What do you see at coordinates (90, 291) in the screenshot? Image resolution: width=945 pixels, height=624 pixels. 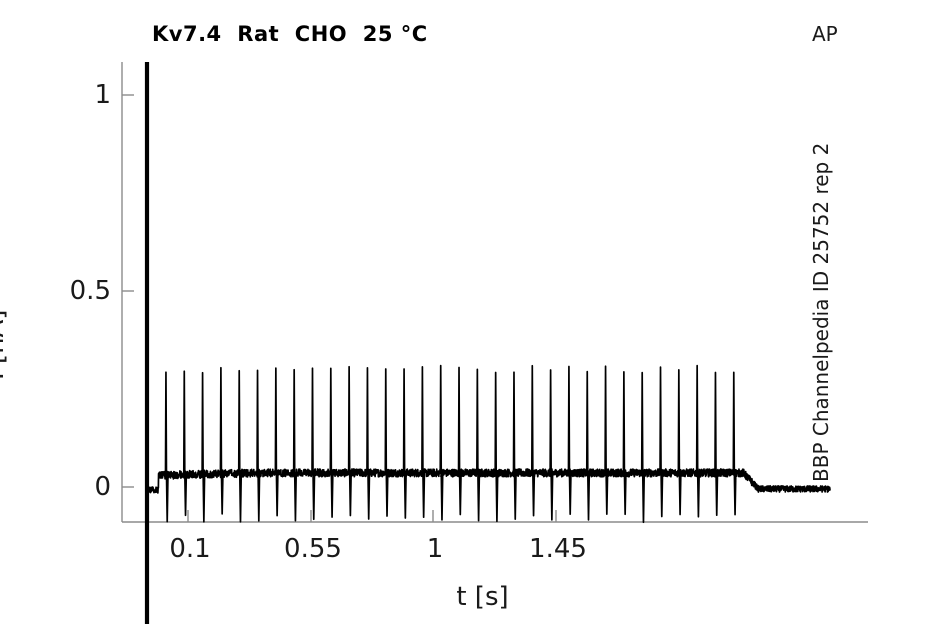 I see `y-tick-label-0point5: 0.5` at bounding box center [90, 291].